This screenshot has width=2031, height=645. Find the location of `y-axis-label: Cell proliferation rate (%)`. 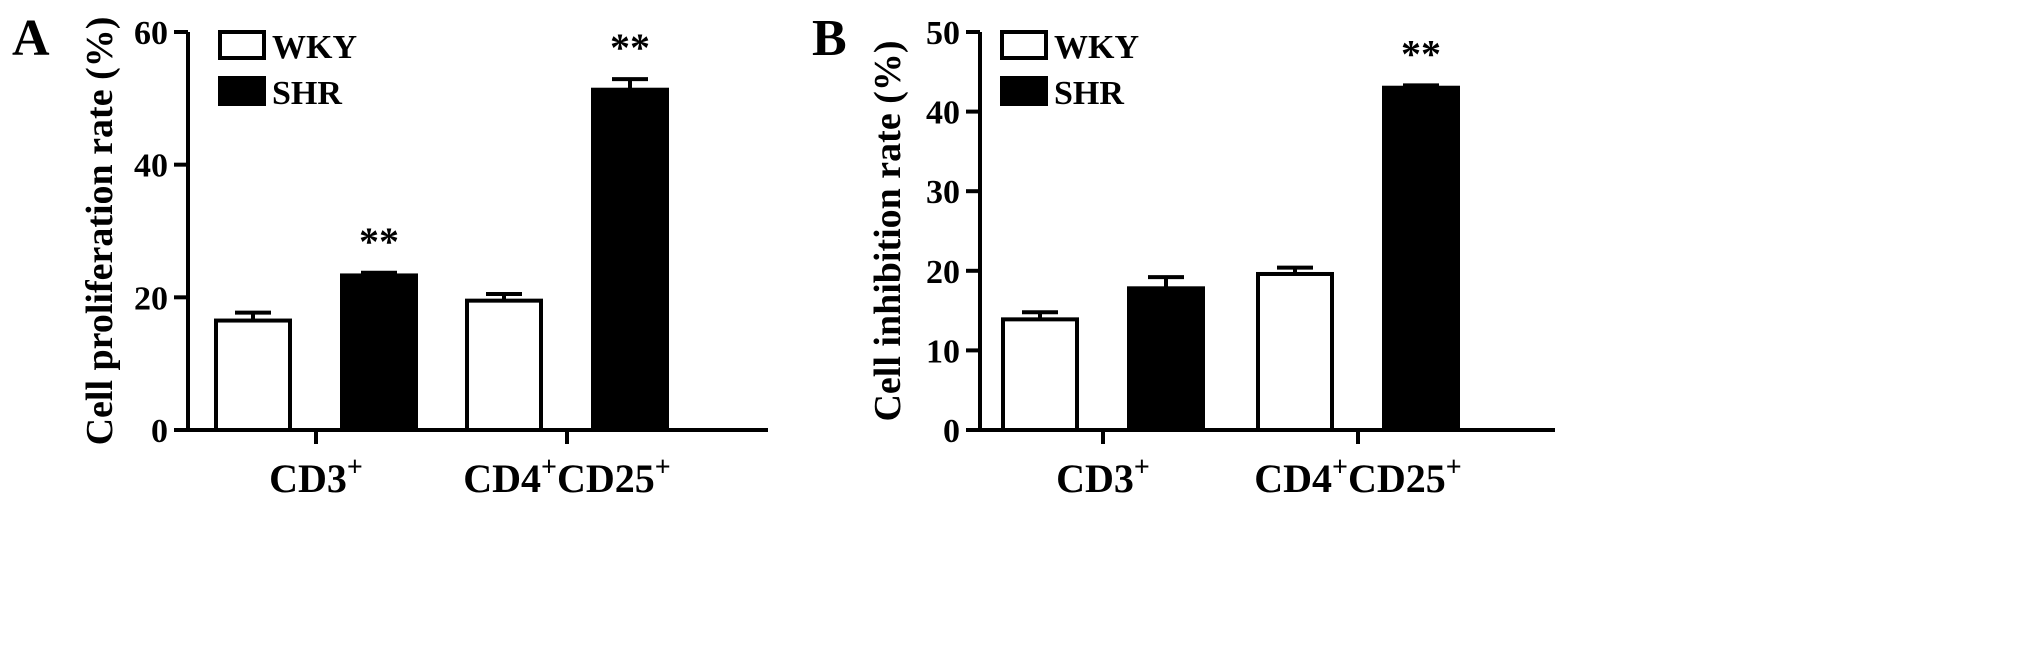

y-axis-label: Cell proliferation rate (%) is located at coordinates (100, 231).